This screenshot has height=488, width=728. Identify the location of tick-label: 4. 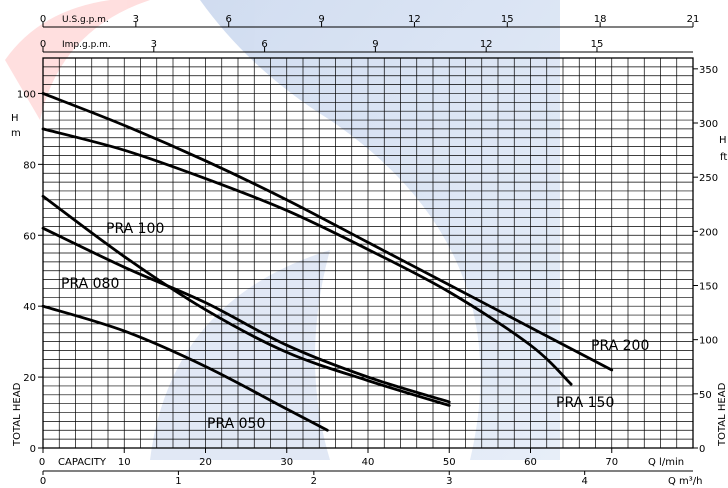
(584, 481).